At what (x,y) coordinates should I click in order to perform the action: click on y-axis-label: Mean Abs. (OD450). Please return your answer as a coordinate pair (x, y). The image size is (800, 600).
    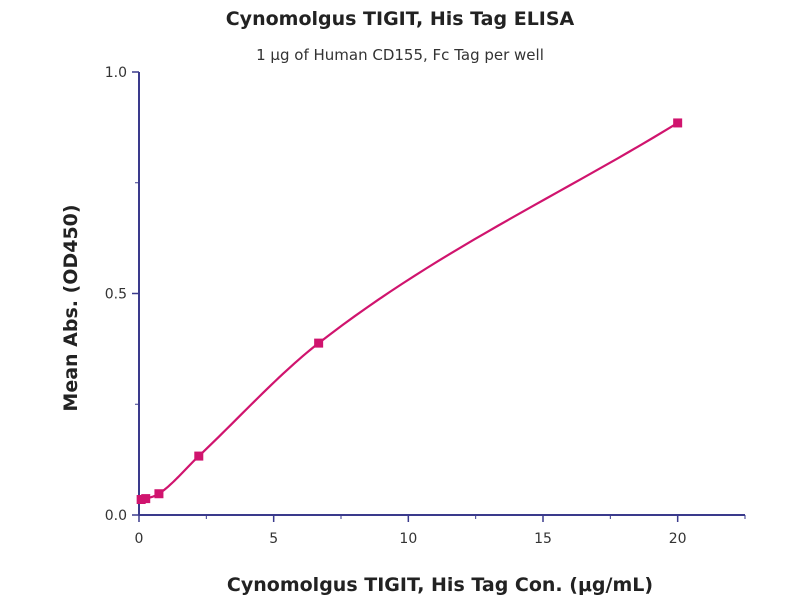
    Looking at the image, I should click on (71, 307).